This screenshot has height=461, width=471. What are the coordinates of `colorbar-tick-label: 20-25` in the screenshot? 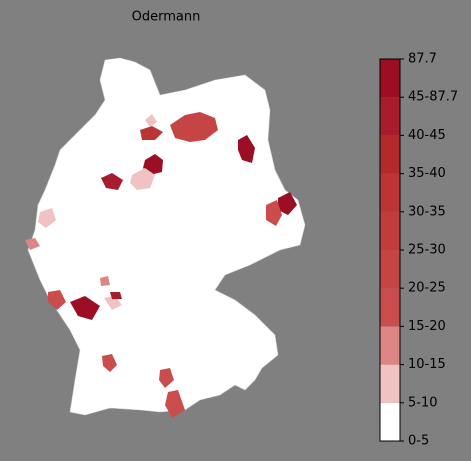 It's located at (427, 288).